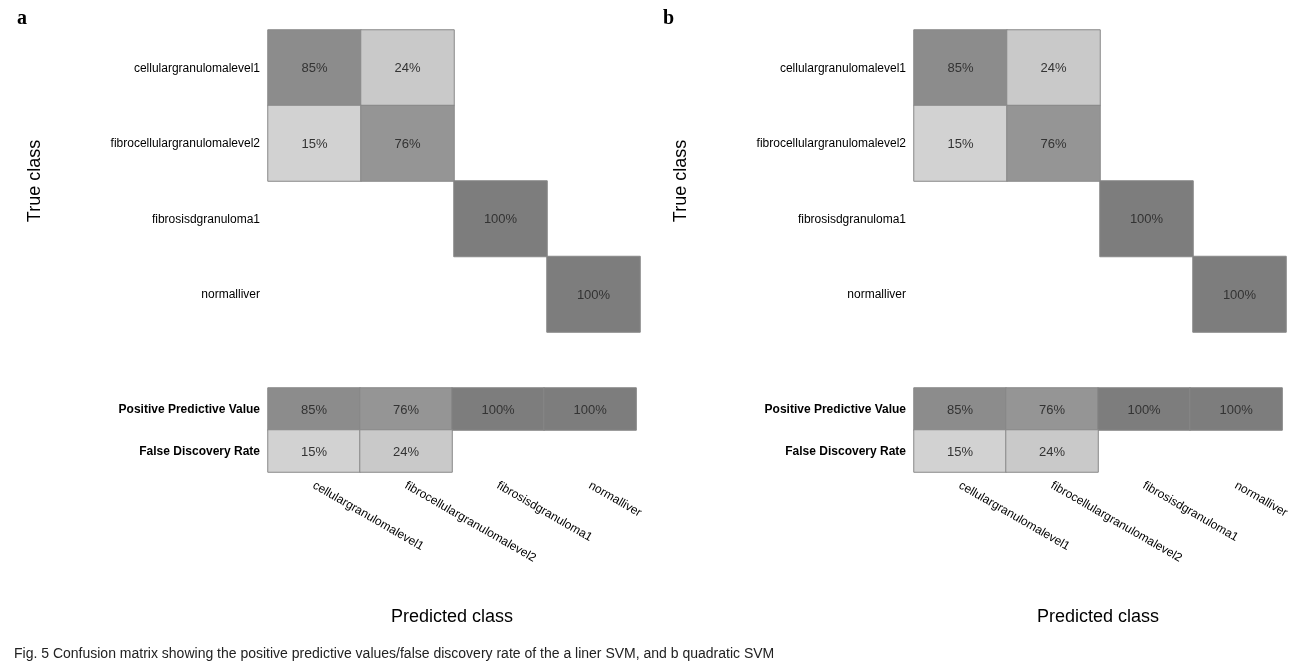  What do you see at coordinates (22, 17) in the screenshot?
I see `text: a` at bounding box center [22, 17].